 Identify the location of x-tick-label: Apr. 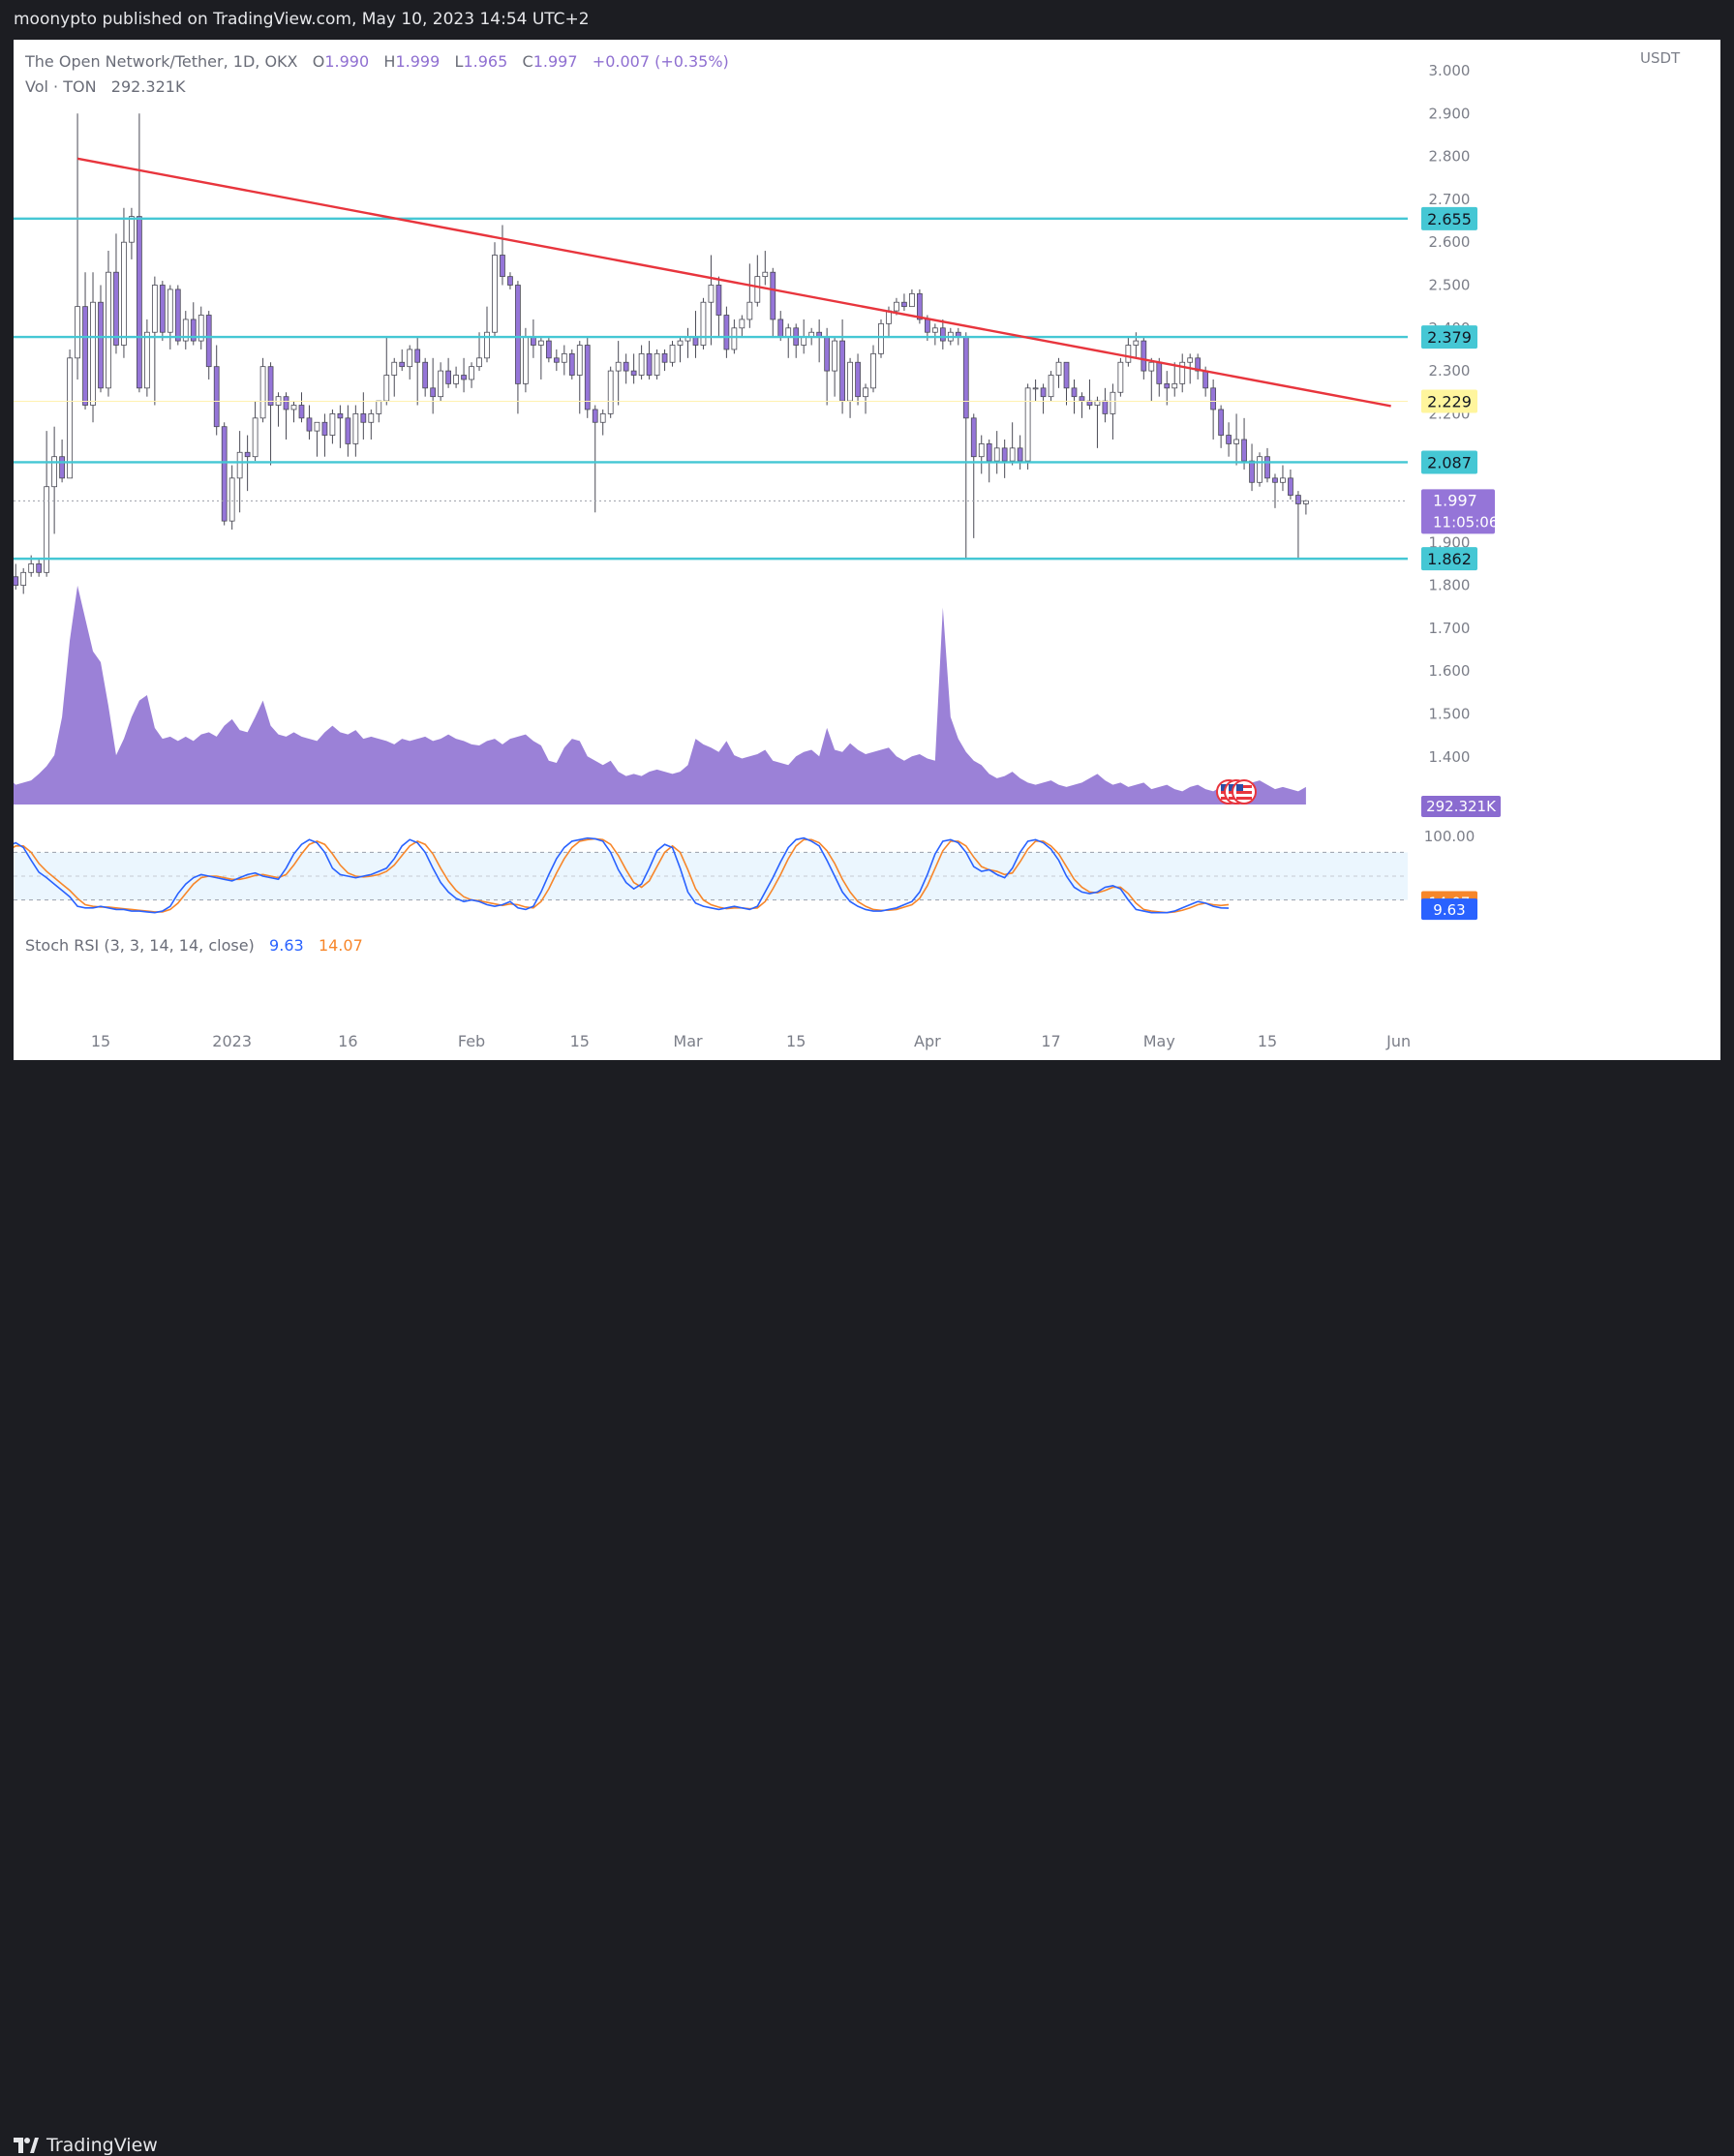
(927, 1041).